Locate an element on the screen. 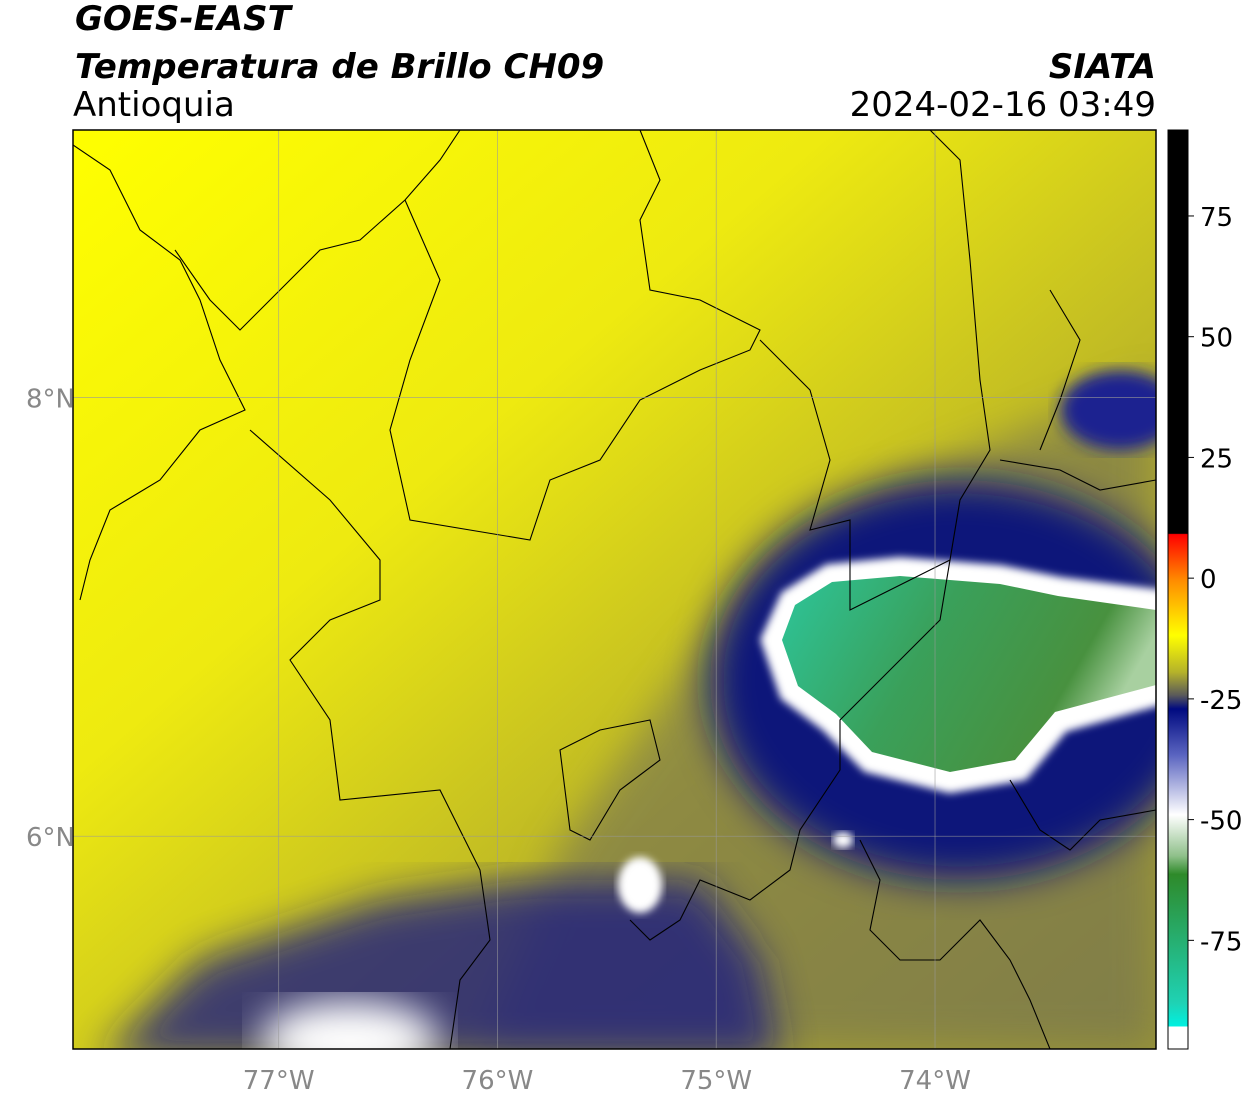 This screenshot has height=1099, width=1252. colorbar-tick-label: -25 is located at coordinates (1221, 701).